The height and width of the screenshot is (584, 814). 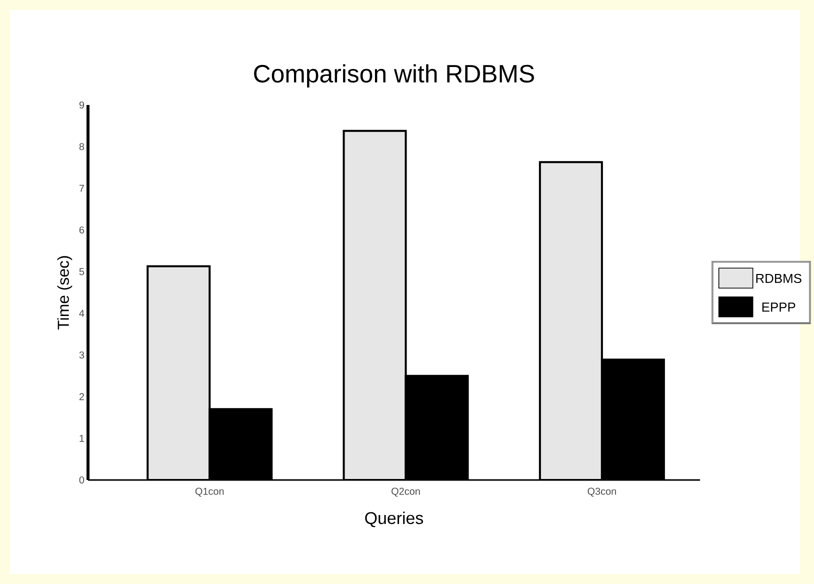 I want to click on y-tick-label: 3, so click(x=81, y=355).